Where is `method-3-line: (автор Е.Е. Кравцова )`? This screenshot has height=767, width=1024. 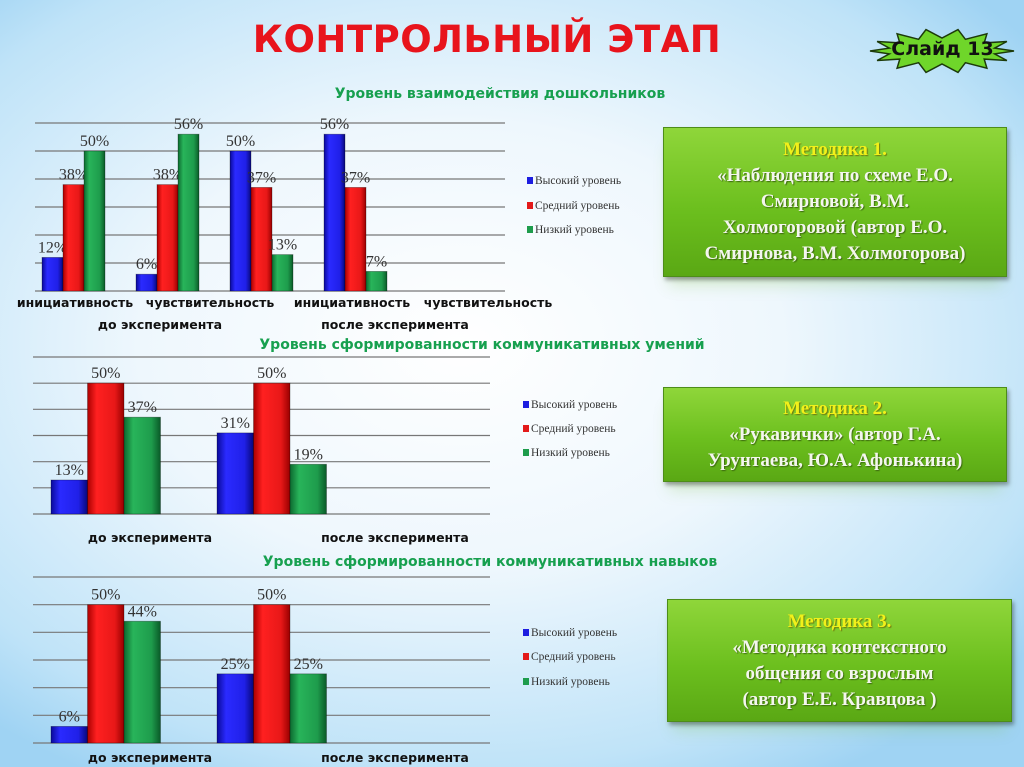
method-3-line: (автор Е.Е. Кравцова ) is located at coordinates (839, 699).